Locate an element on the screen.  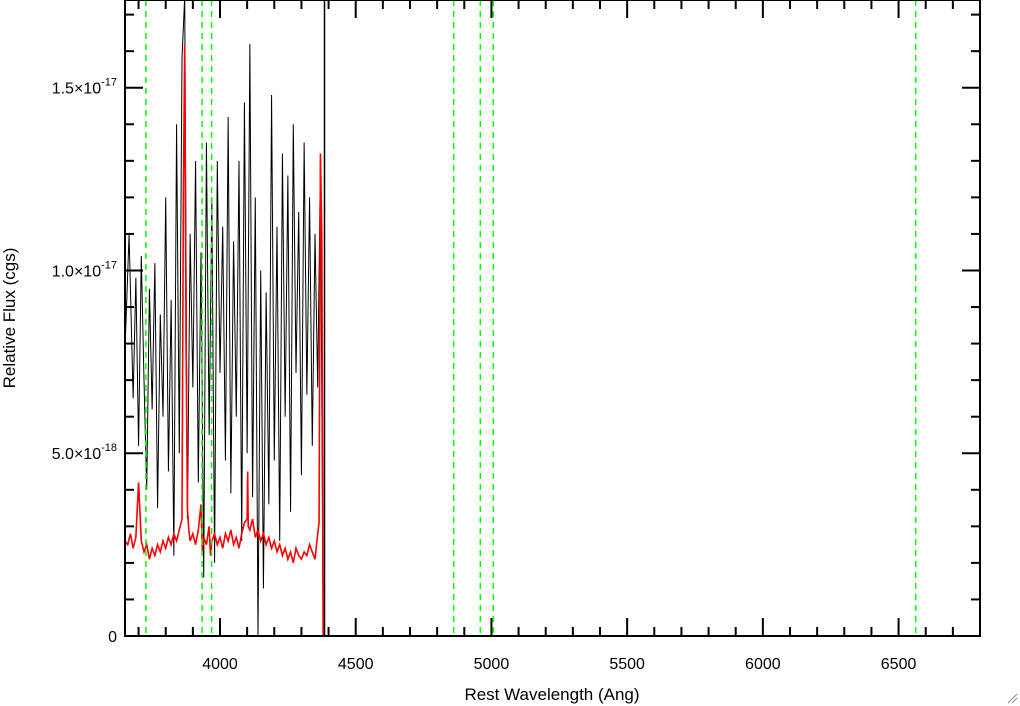
y-tick-mantissa: 5.0×10 is located at coordinates (76, 454).